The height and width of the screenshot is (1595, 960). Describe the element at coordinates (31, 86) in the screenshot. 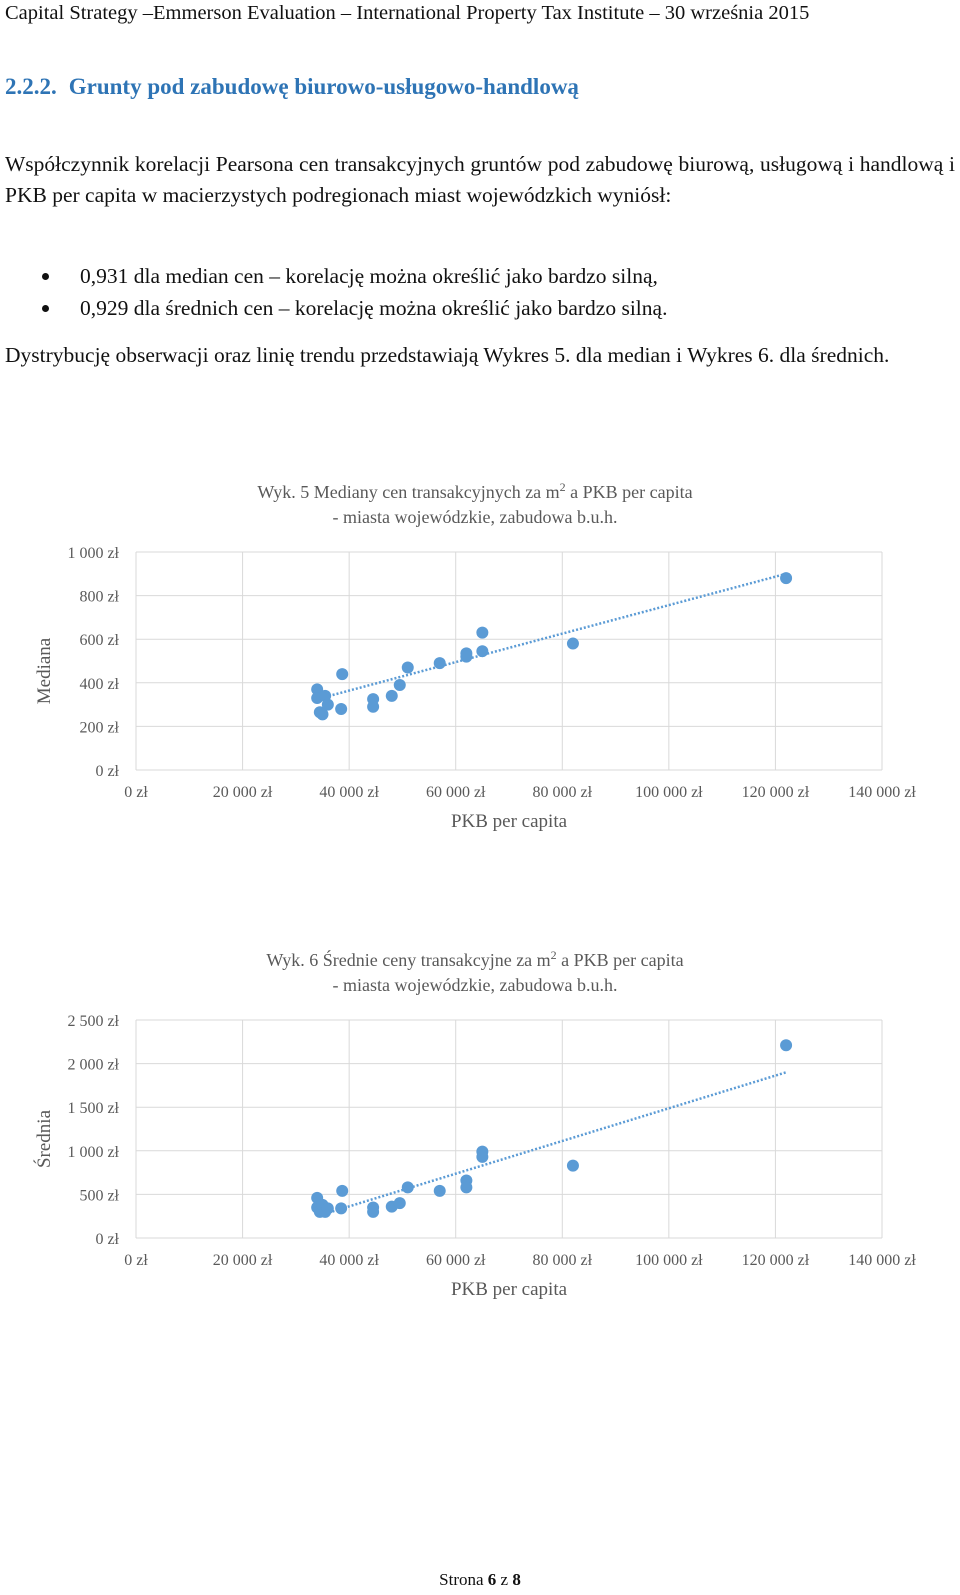

I see `section-number: 2.2.2.` at that location.